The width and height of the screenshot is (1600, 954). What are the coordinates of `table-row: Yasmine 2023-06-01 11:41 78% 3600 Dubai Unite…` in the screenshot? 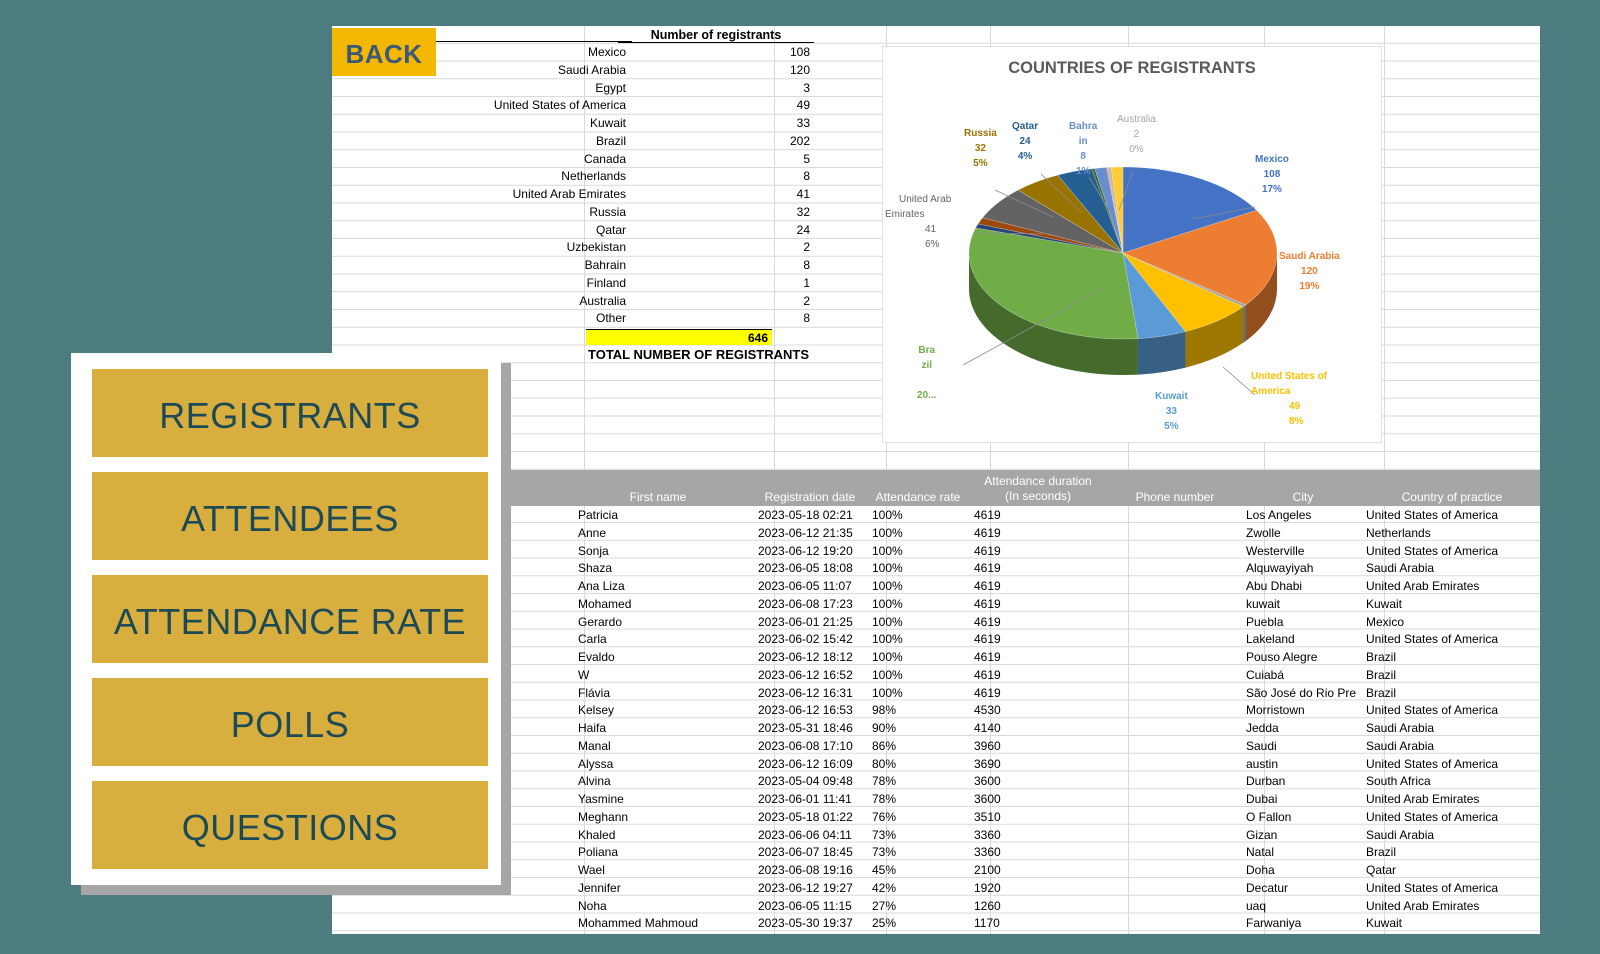 It's located at (1021, 800).